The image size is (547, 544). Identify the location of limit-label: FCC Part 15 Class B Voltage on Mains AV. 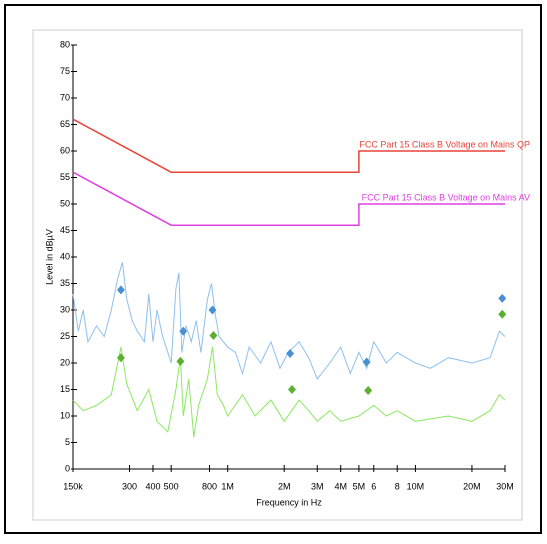
(446, 197).